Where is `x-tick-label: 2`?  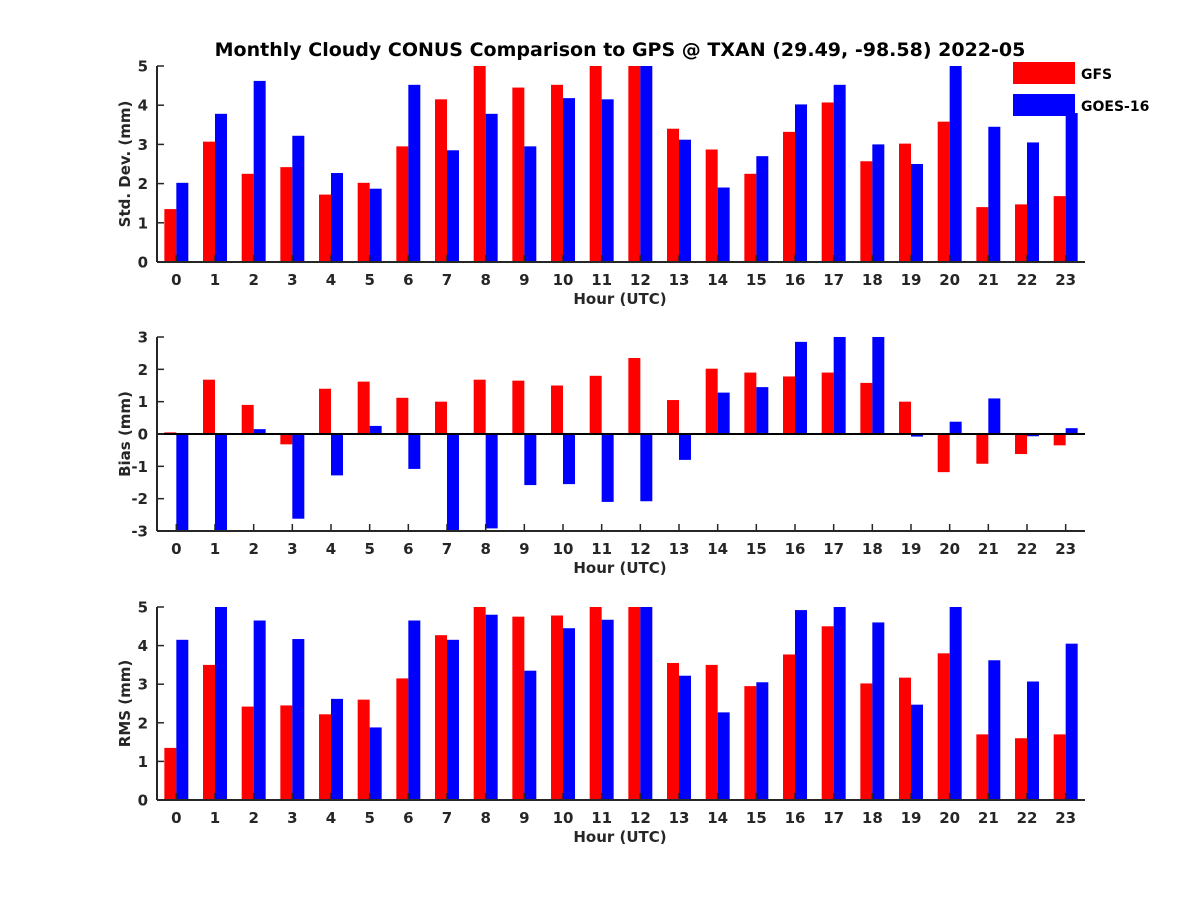
x-tick-label: 2 is located at coordinates (253, 818).